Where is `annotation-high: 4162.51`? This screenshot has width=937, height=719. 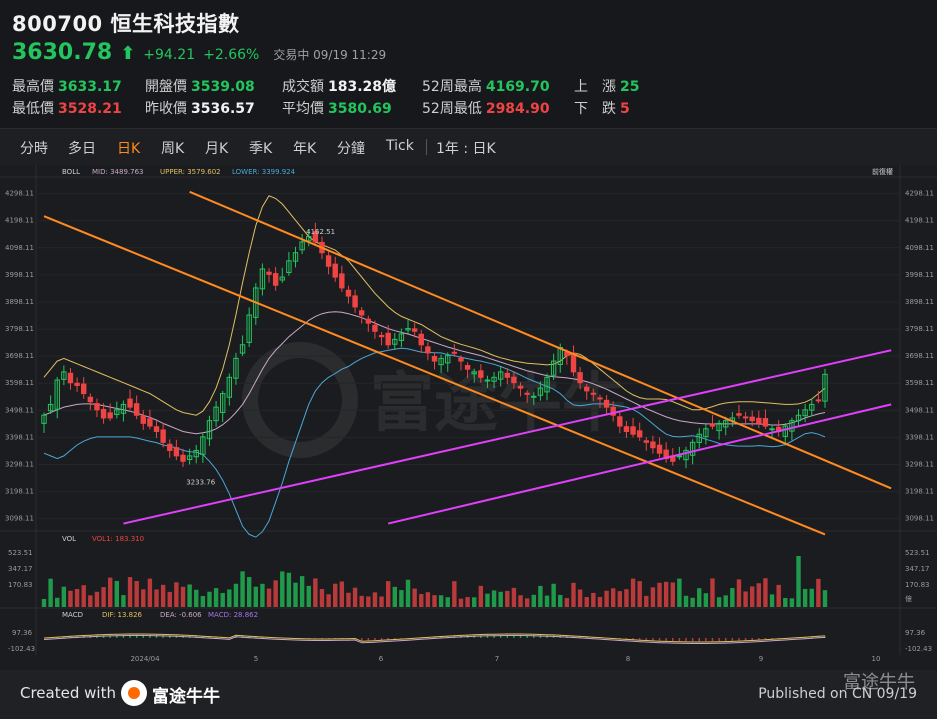 annotation-high: 4162.51 is located at coordinates (320, 232).